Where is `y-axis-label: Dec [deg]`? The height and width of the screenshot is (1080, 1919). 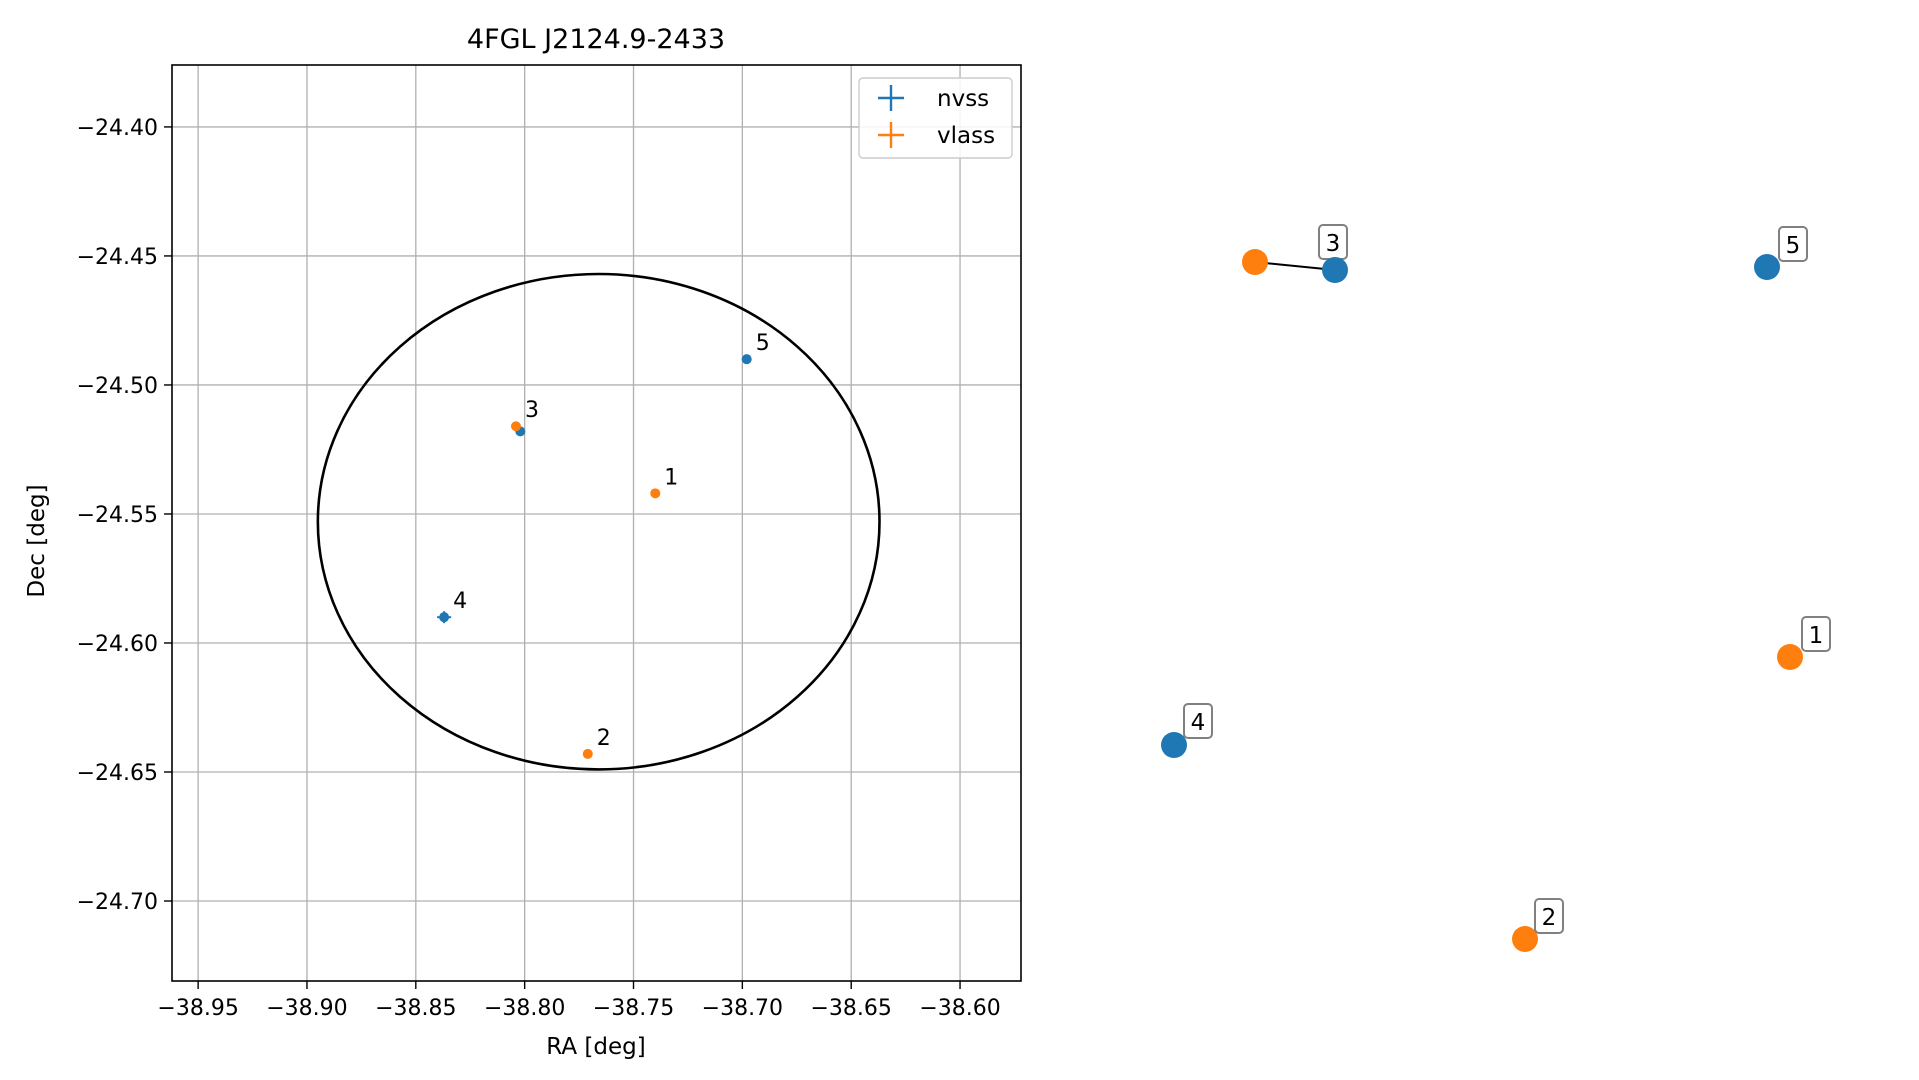
y-axis-label: Dec [deg] is located at coordinates (37, 540).